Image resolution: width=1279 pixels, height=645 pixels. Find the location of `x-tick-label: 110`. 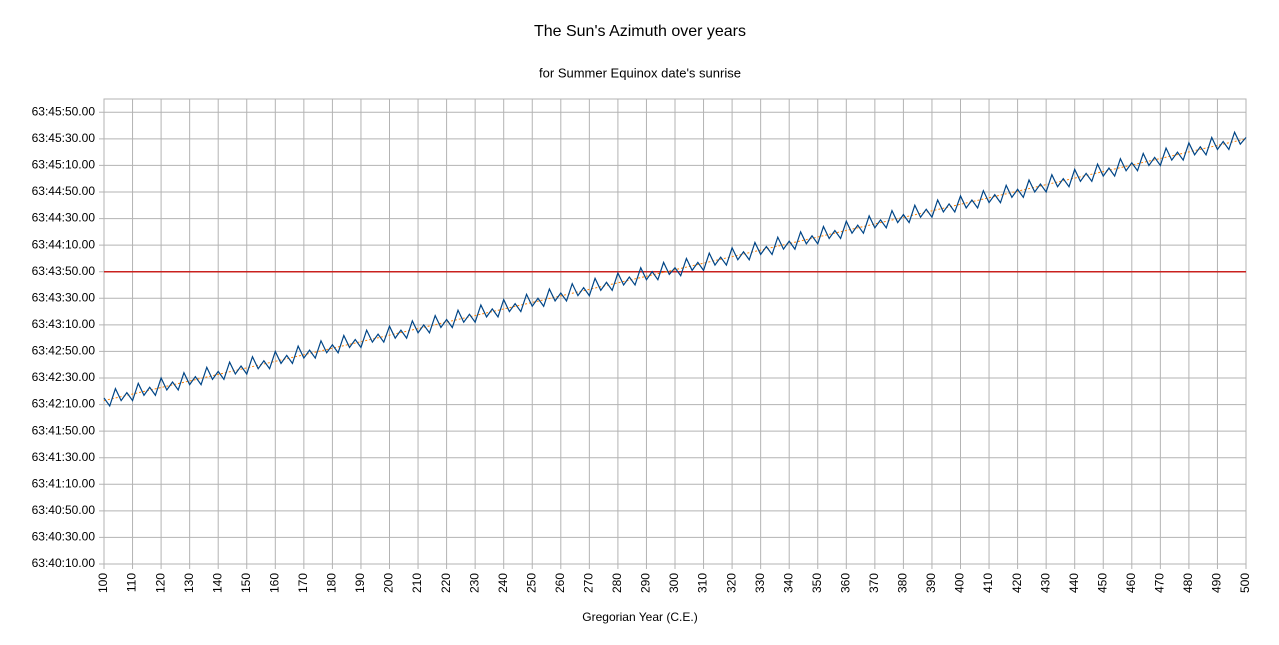

x-tick-label: 110 is located at coordinates (132, 582).